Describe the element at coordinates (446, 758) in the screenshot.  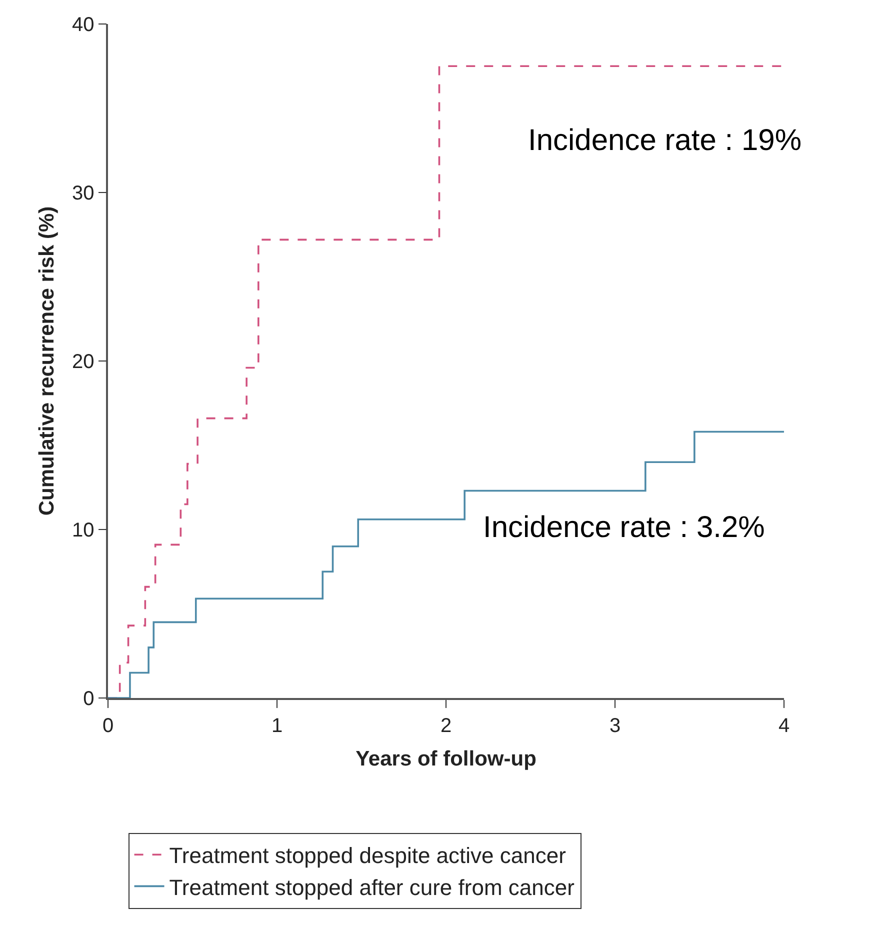
I see `x-axis-title: Years of follow-up` at that location.